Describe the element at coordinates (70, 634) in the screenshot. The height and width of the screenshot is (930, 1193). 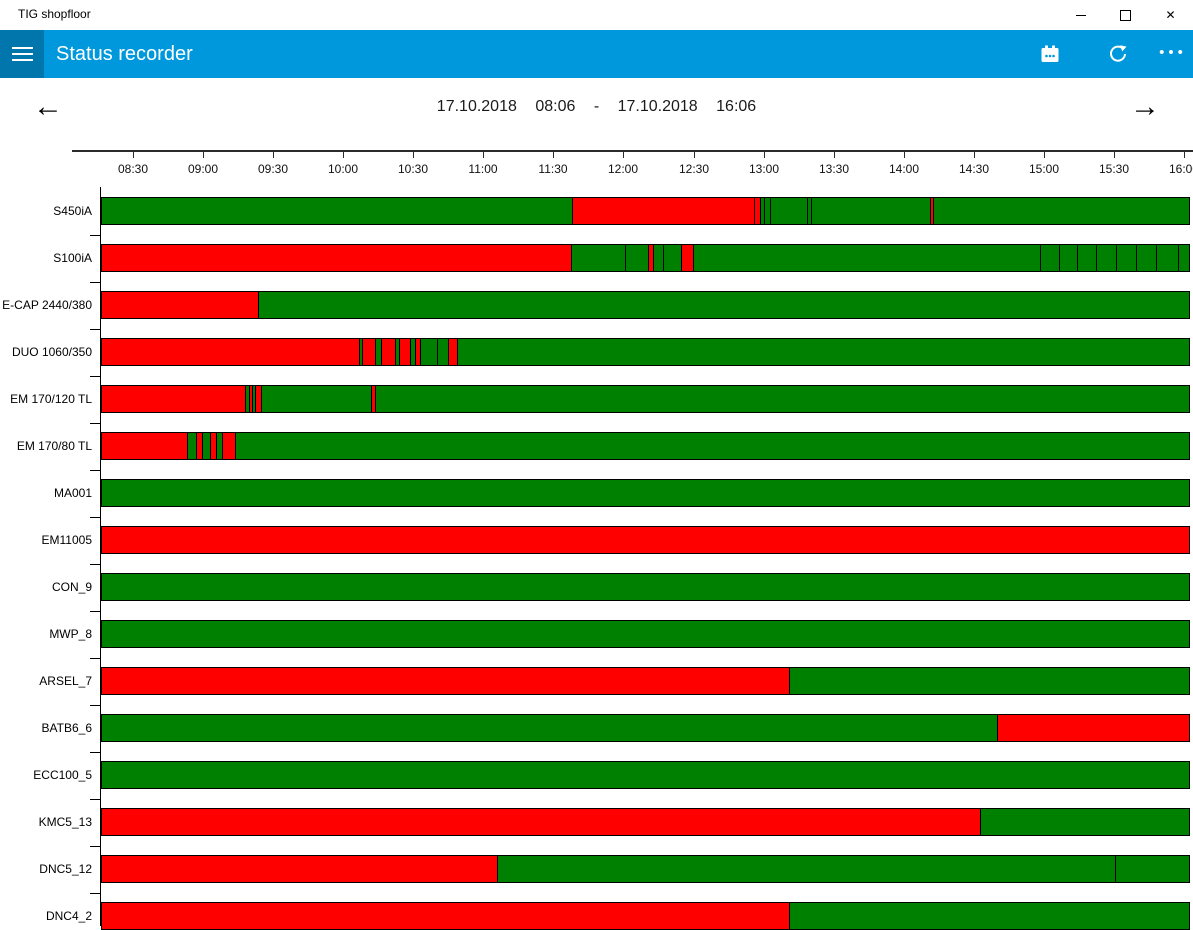
I see `machine-label: MWP_8` at that location.